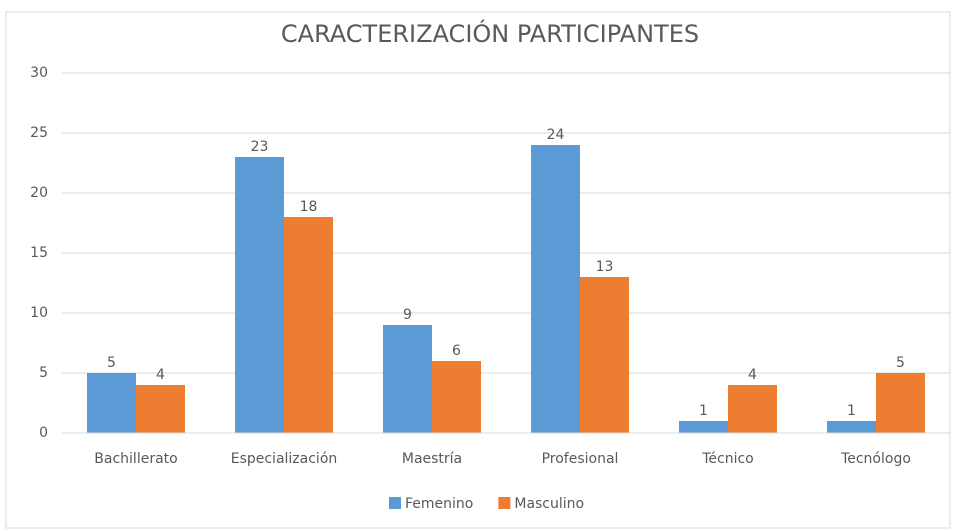  What do you see at coordinates (135, 459) in the screenshot?
I see `x-tick-label: Bachillerato` at bounding box center [135, 459].